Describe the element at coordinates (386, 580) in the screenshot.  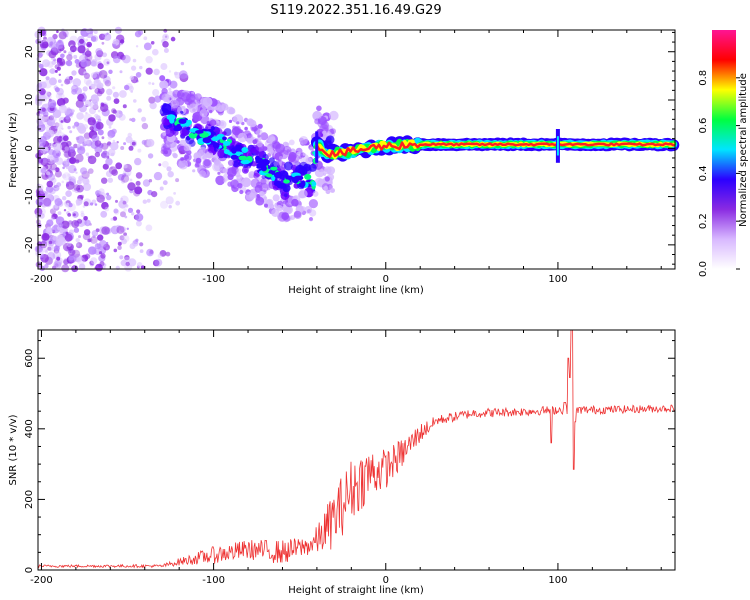
I see `x-tick-label: 0` at that location.